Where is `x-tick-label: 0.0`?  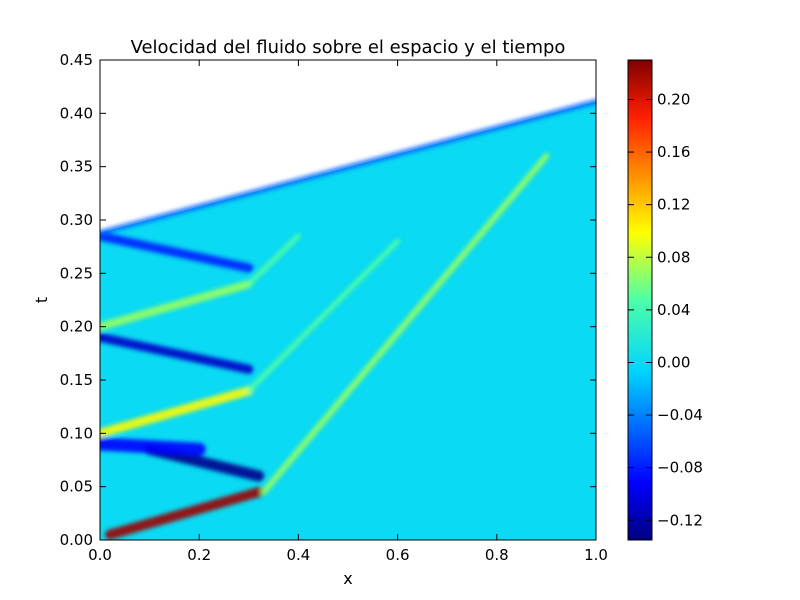
x-tick-label: 0.0 is located at coordinates (100, 555).